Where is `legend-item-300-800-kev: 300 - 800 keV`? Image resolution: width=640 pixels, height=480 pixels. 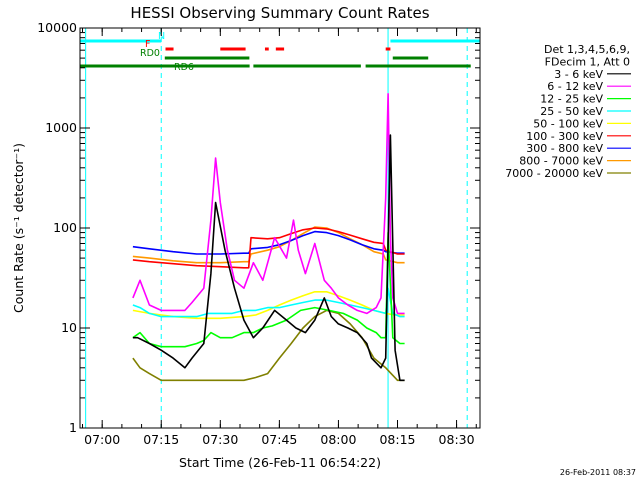 legend-item-300-800-kev: 300 - 800 keV is located at coordinates (564, 148).